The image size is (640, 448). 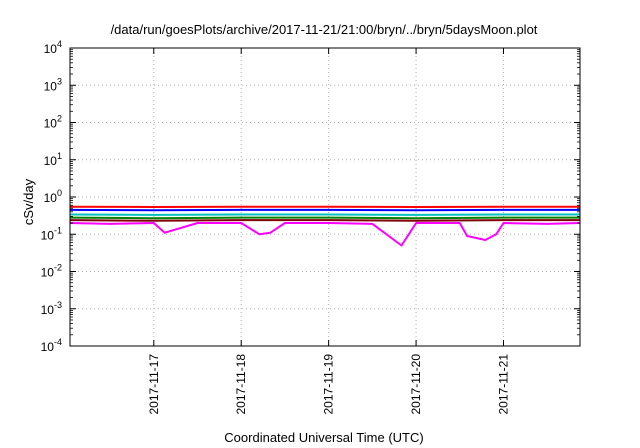 I want to click on y-tick-label: 10⁴, so click(x=53, y=47).